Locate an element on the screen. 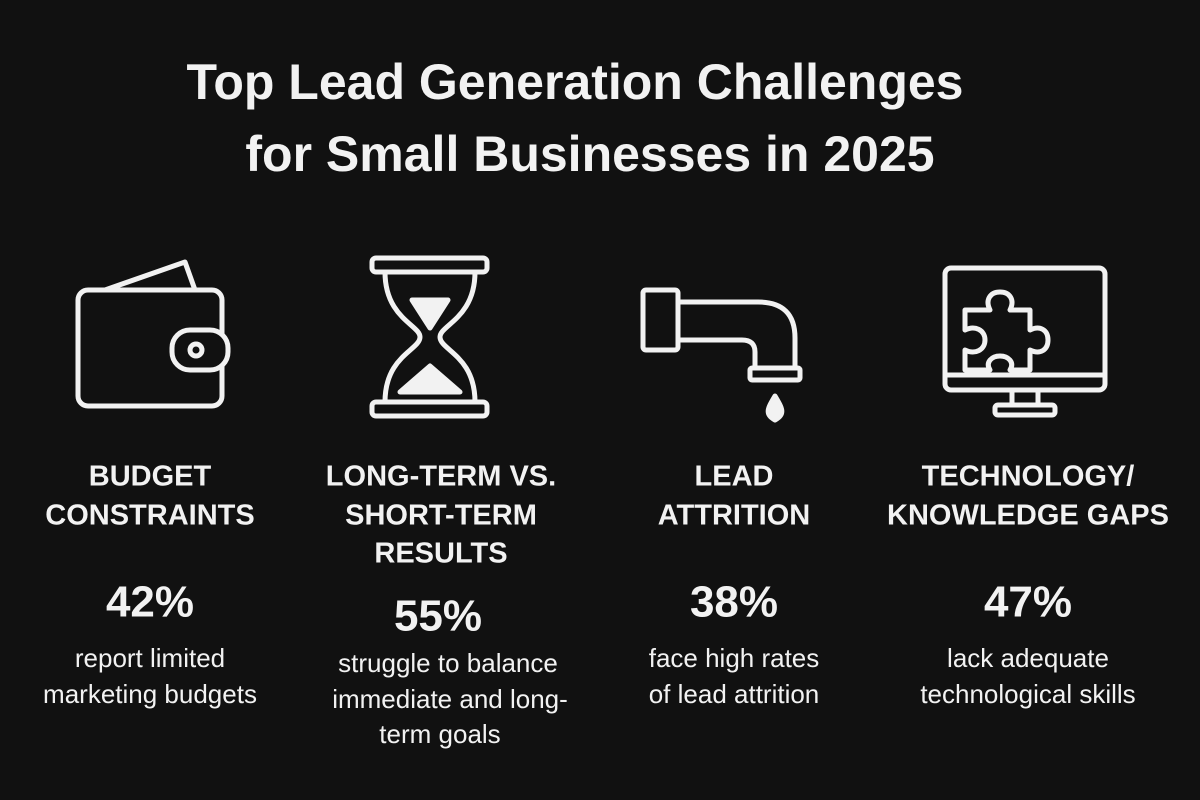  item-heading: RESULTS is located at coordinates (440, 554).